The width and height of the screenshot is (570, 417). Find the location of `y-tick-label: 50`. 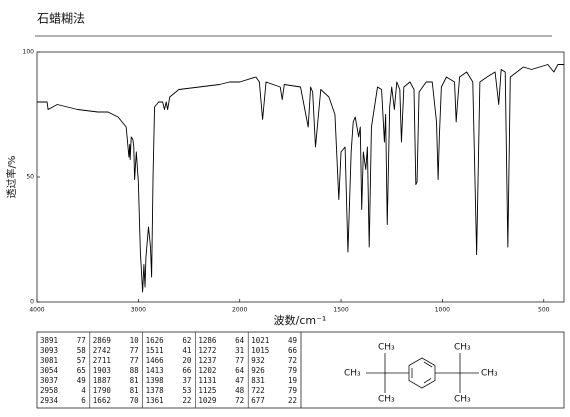

y-tick-label: 50 is located at coordinates (30, 177).